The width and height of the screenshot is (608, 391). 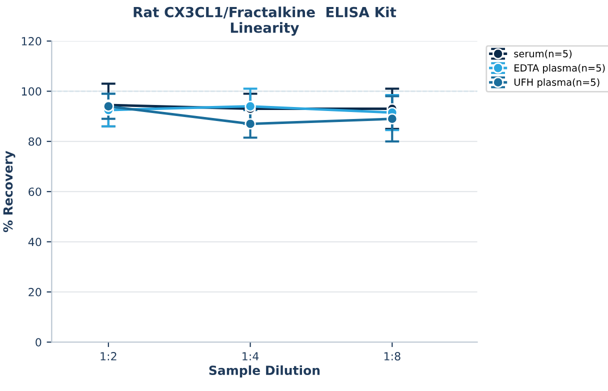 What do you see at coordinates (392, 356) in the screenshot?
I see `x-tick-label: 1:8` at bounding box center [392, 356].